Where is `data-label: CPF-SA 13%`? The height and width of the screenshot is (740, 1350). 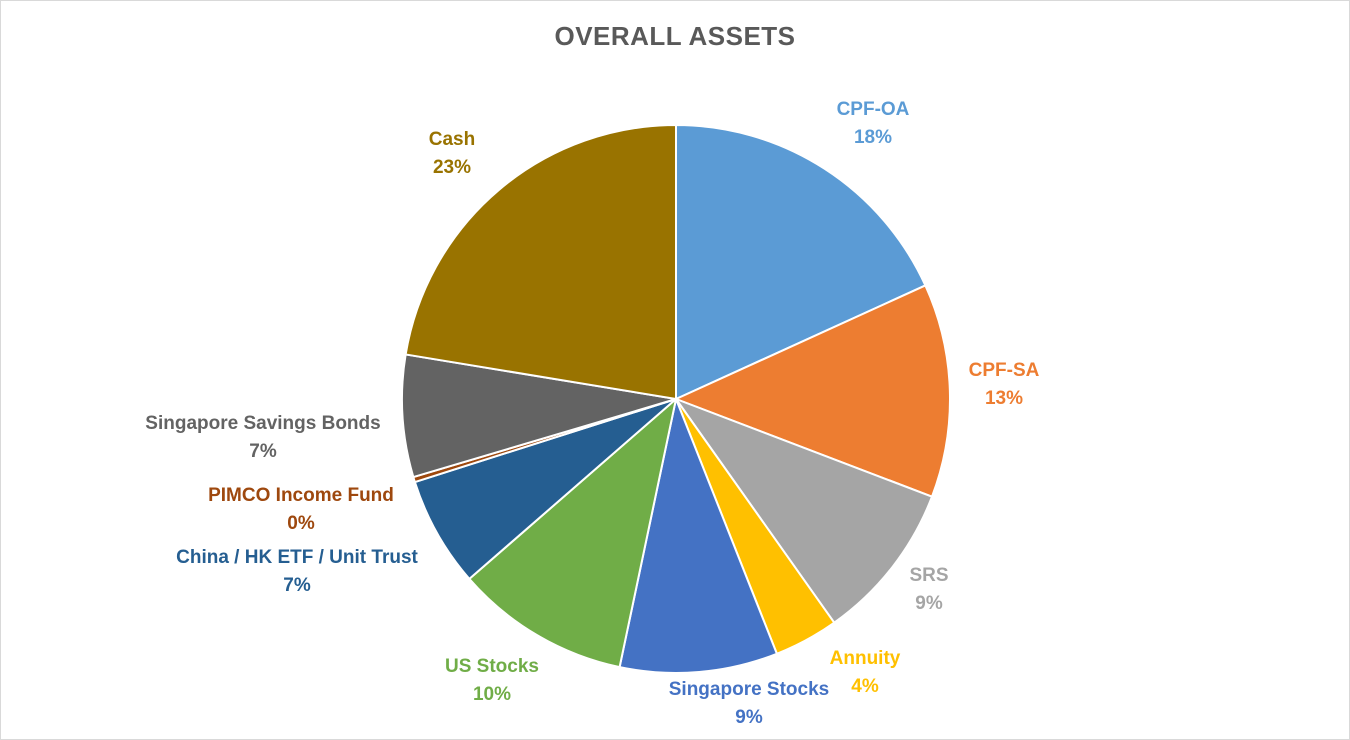
data-label: CPF-SA 13% is located at coordinates (1004, 384).